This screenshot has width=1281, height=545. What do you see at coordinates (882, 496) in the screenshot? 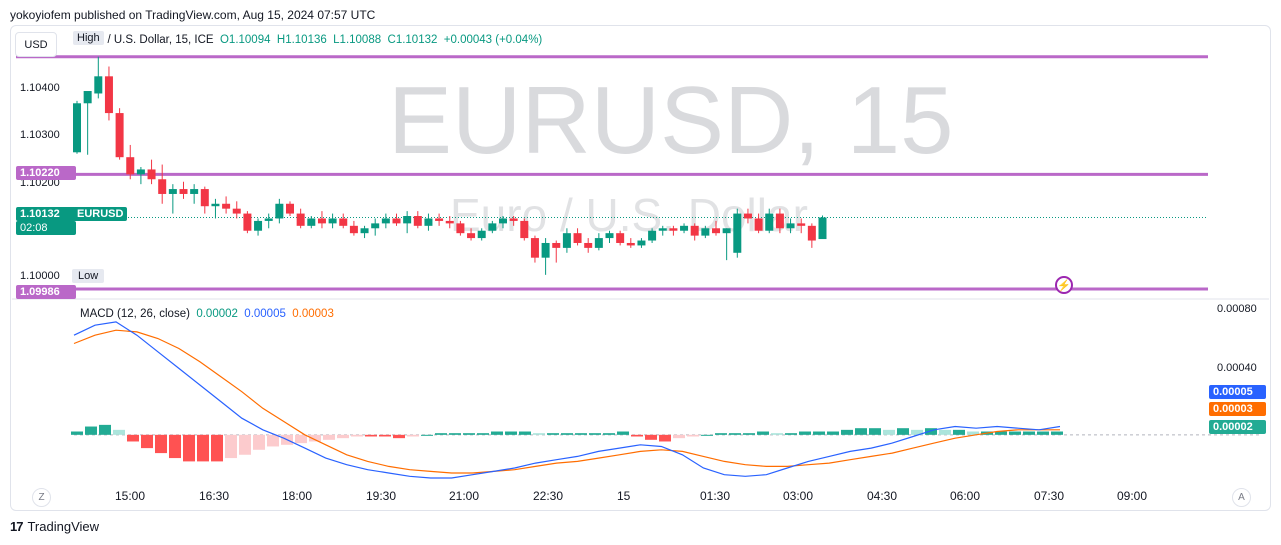
I see `time-axis-label: 04:30` at bounding box center [882, 496].